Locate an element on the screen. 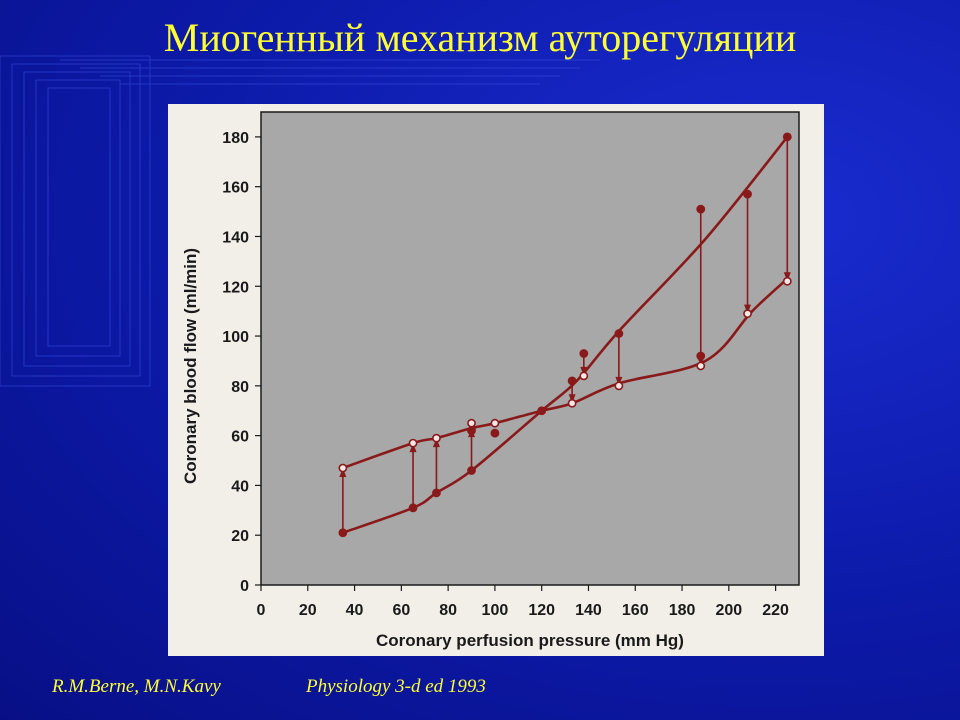  x-tick-label: 80 is located at coordinates (448, 610).